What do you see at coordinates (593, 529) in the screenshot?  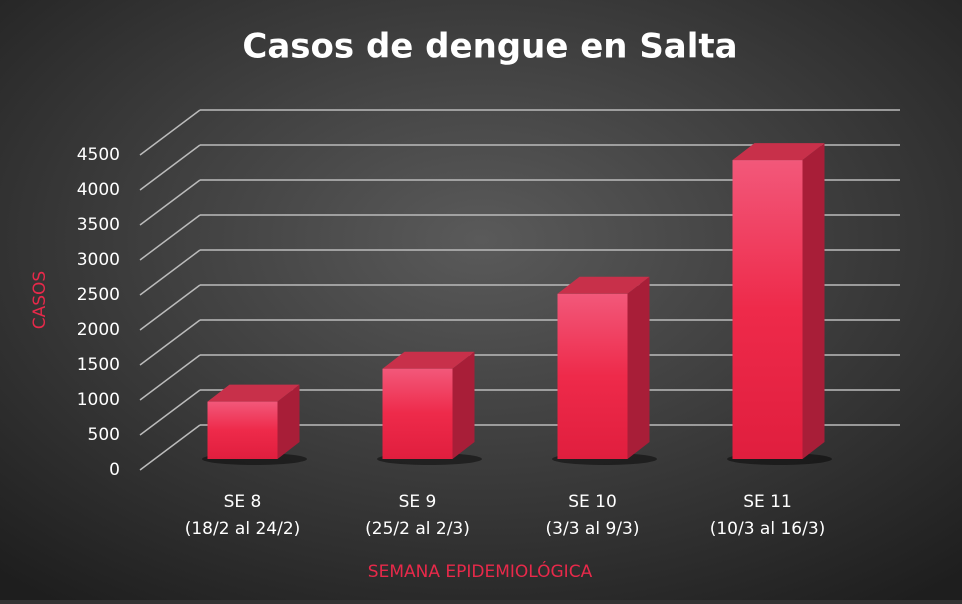 I see `x-tick-label: (3/3 al 9/3)` at bounding box center [593, 529].